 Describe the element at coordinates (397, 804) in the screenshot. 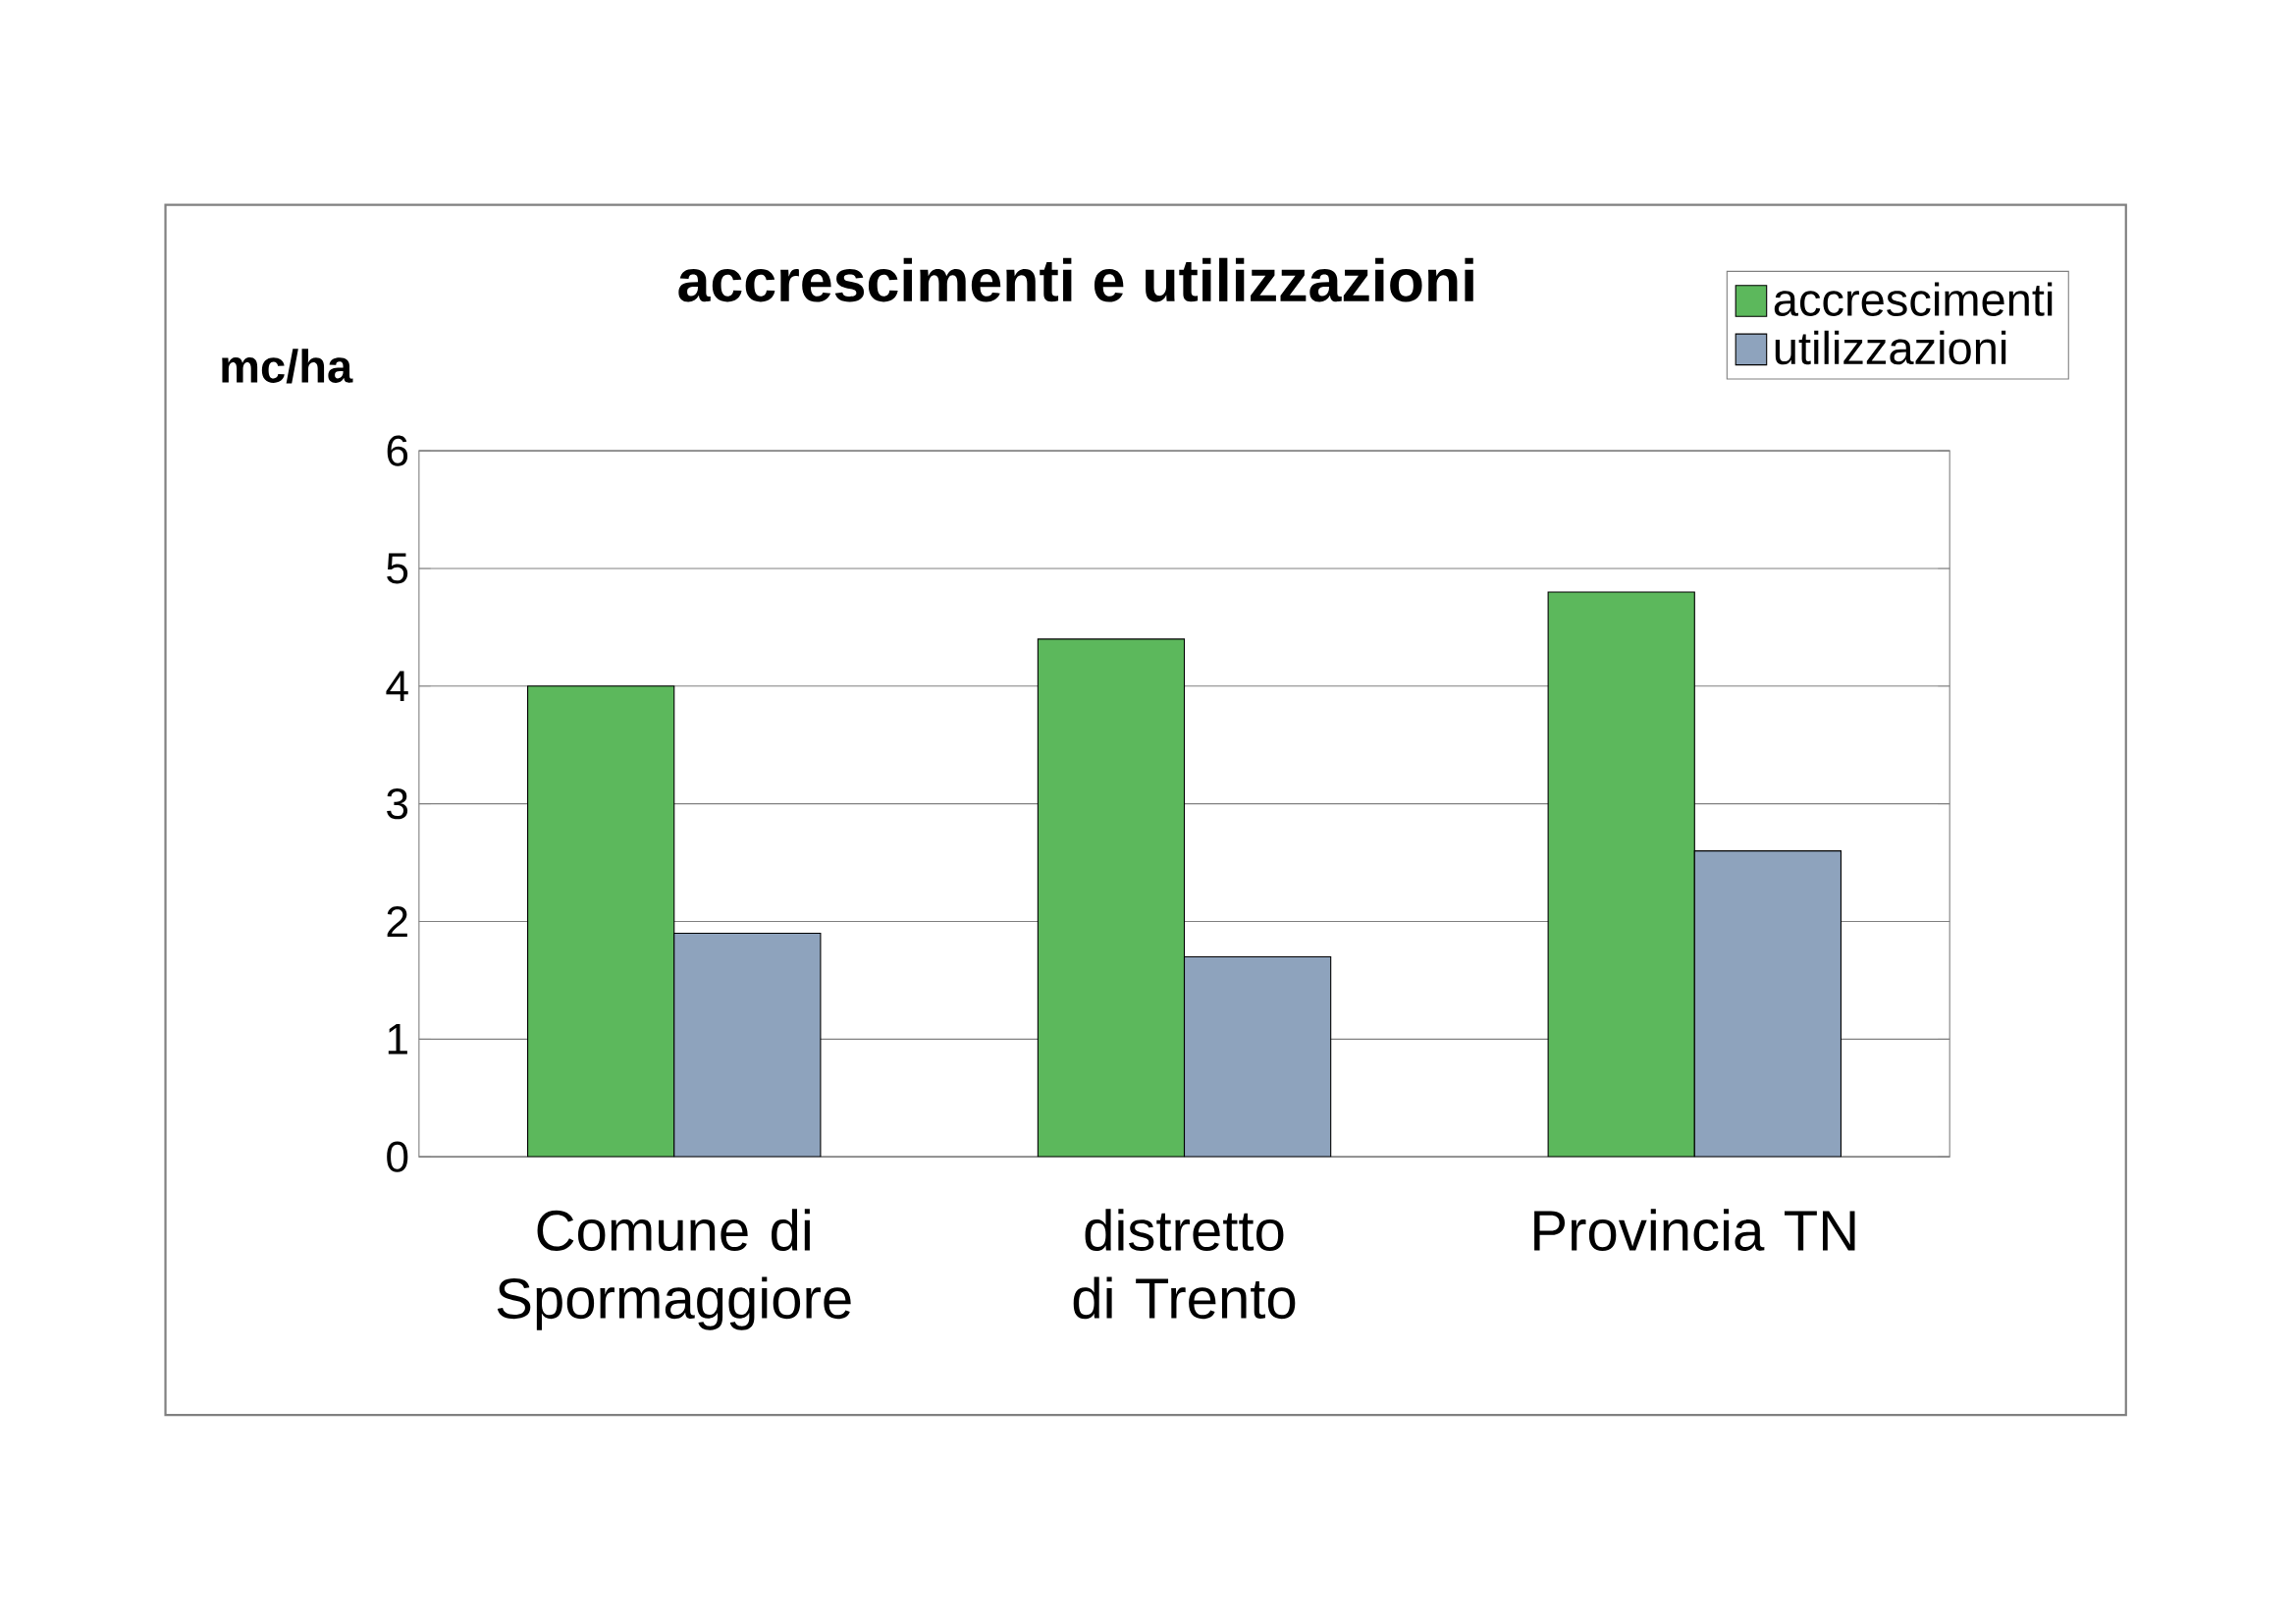

I see `y-tick-label: 3` at that location.